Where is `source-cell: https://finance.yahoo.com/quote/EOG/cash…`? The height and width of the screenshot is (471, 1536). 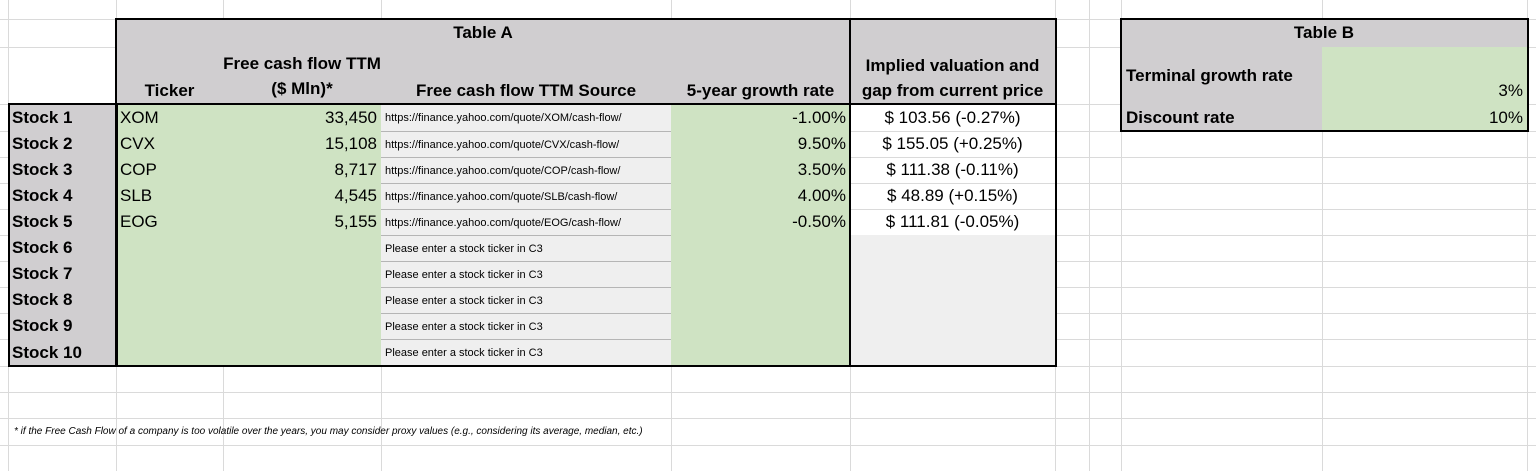
source-cell: https://finance.yahoo.com/quote/EOG/cash… is located at coordinates (526, 222).